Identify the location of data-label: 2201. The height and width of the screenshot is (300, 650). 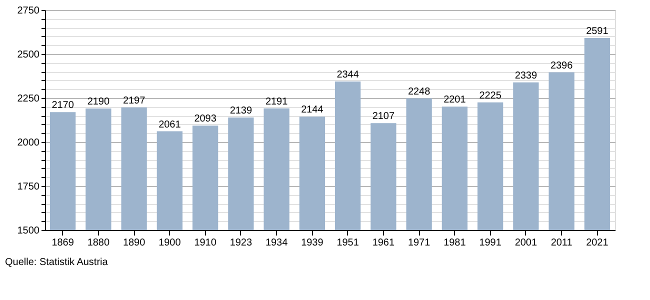
(455, 100).